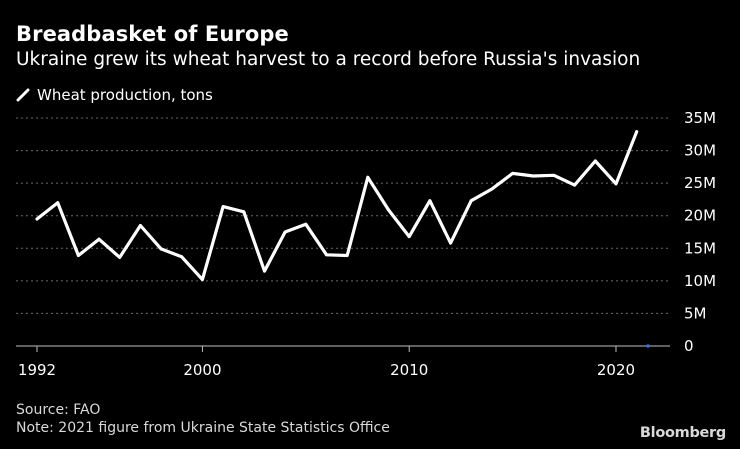  Describe the element at coordinates (152, 34) in the screenshot. I see `chart-title: Breadbasket of Europe` at that location.